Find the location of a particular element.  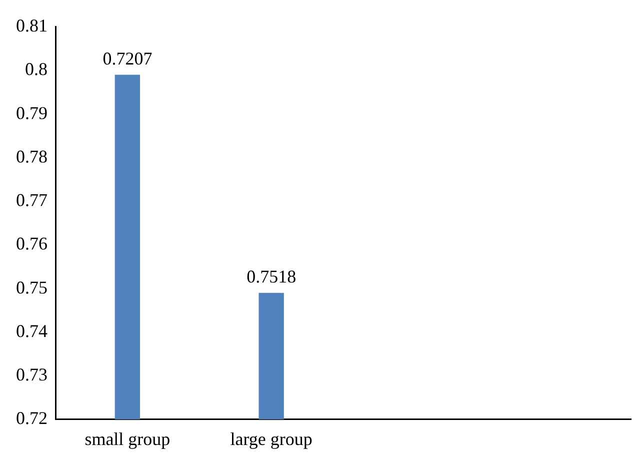

y-tick-label: 0.76 is located at coordinates (32, 244).